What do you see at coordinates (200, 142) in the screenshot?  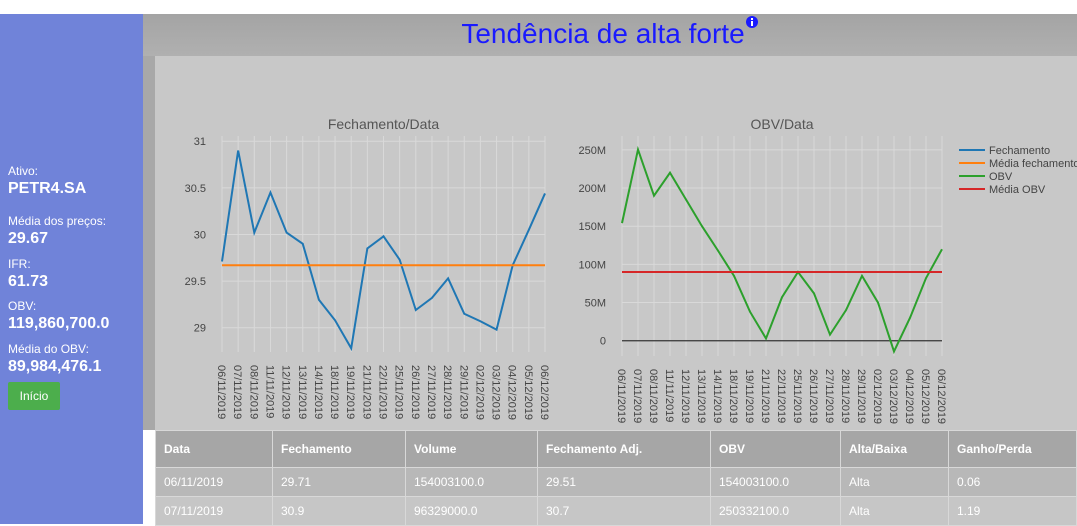 I see `y-tick-label: 31` at bounding box center [200, 142].